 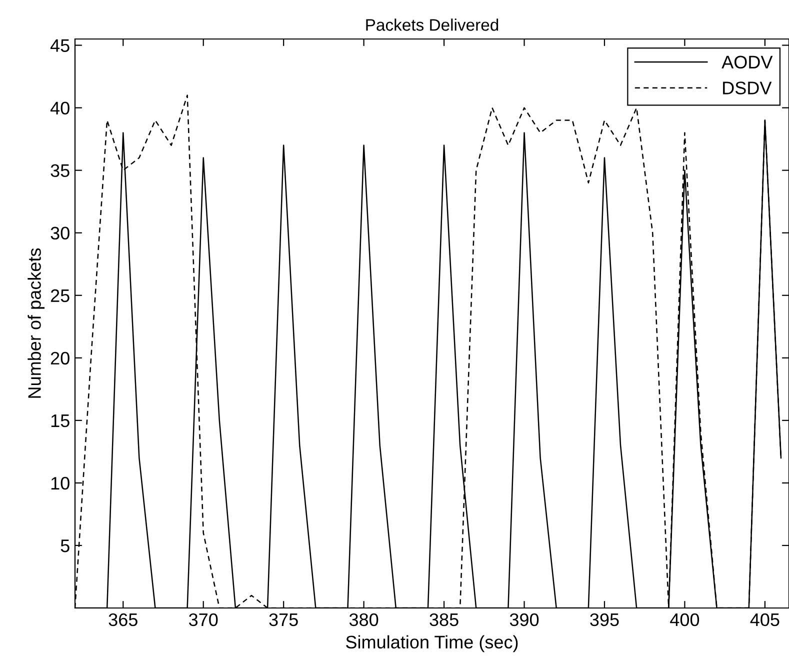 I want to click on y-tick-label: 45, so click(x=60, y=45).